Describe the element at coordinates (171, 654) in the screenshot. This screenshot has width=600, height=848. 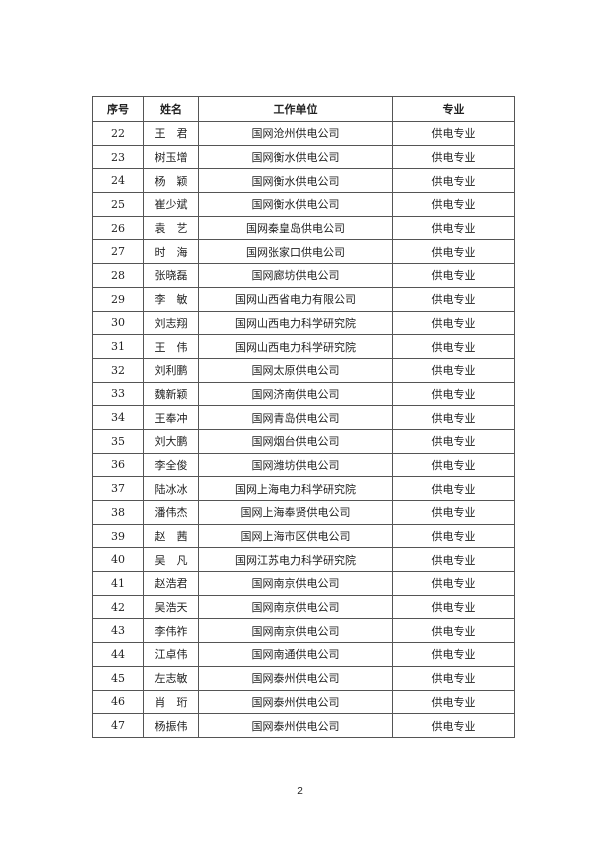
I see `cell-name: 江卓伟` at that location.